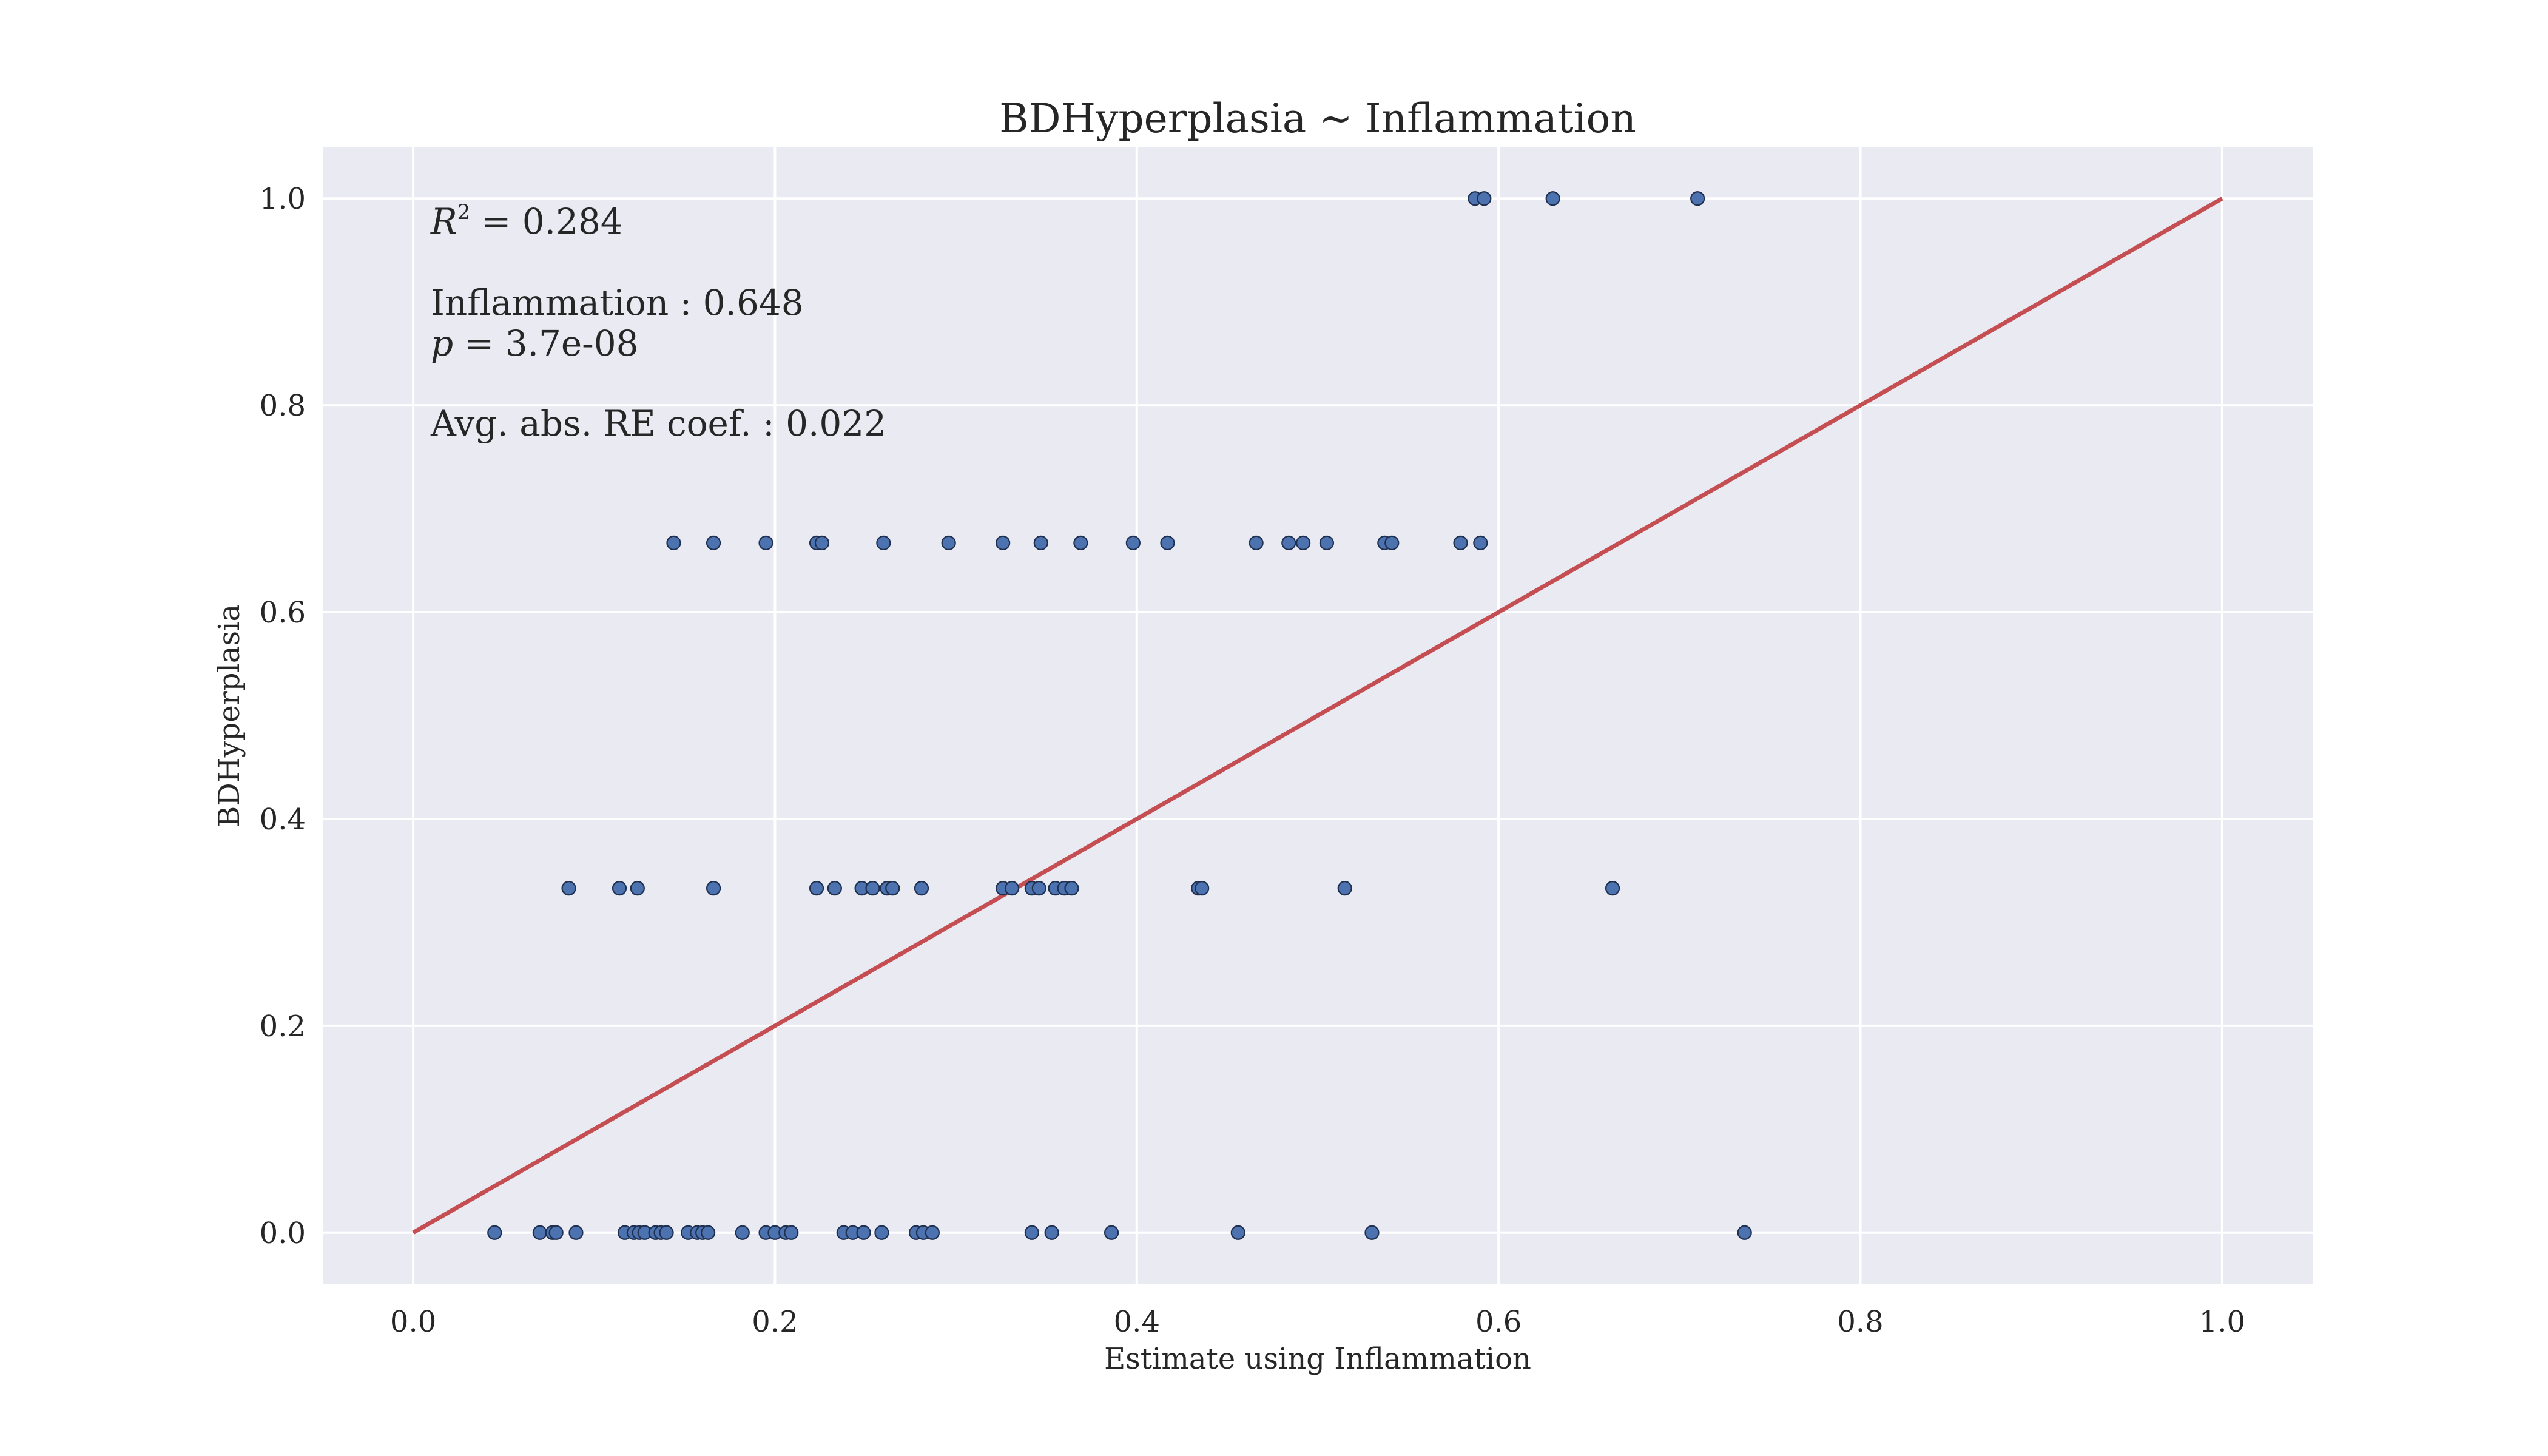 The height and width of the screenshot is (1456, 2548). Describe the element at coordinates (283, 1026) in the screenshot. I see `y-tick-label: 0.2` at that location.